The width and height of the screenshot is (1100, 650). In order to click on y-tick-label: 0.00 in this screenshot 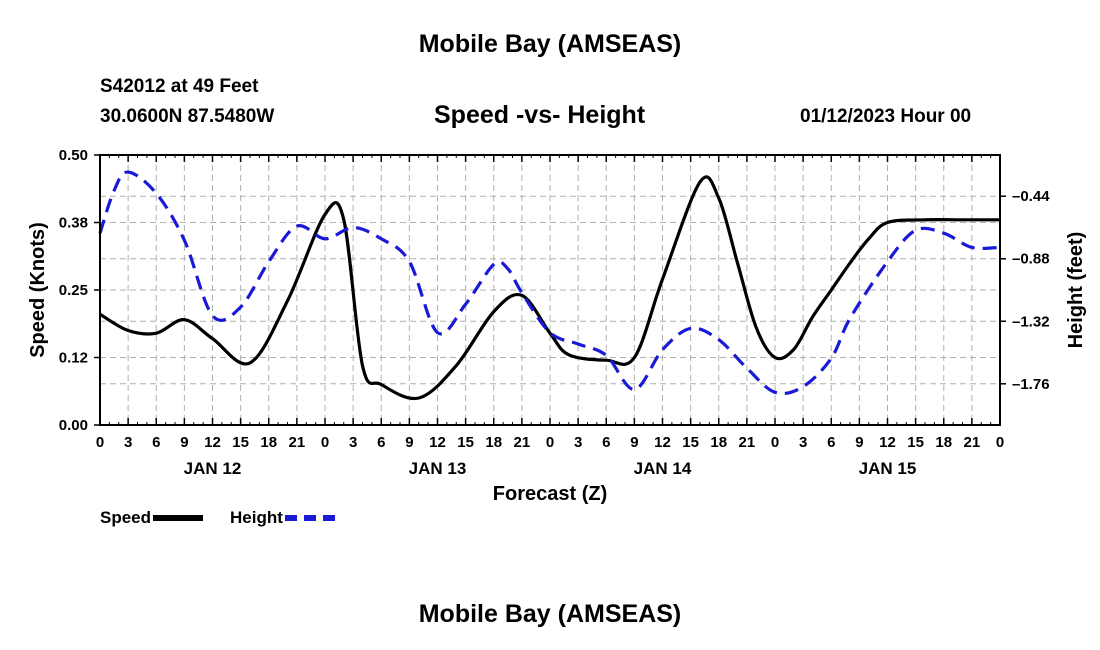, I will do `click(73, 425)`.